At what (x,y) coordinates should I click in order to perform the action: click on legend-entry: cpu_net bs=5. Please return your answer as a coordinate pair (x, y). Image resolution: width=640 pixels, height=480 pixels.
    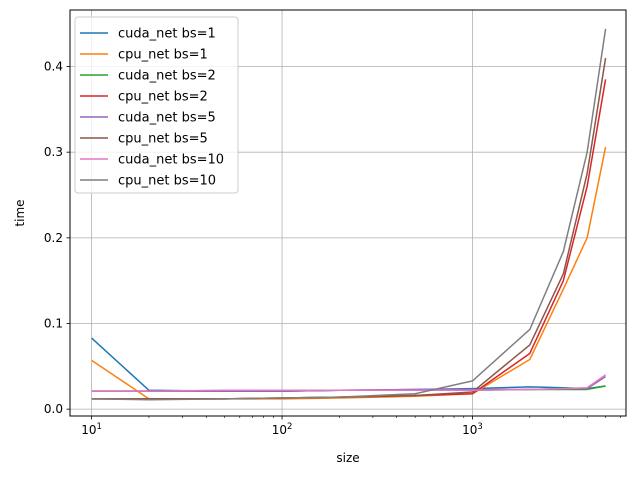
    Looking at the image, I should click on (163, 139).